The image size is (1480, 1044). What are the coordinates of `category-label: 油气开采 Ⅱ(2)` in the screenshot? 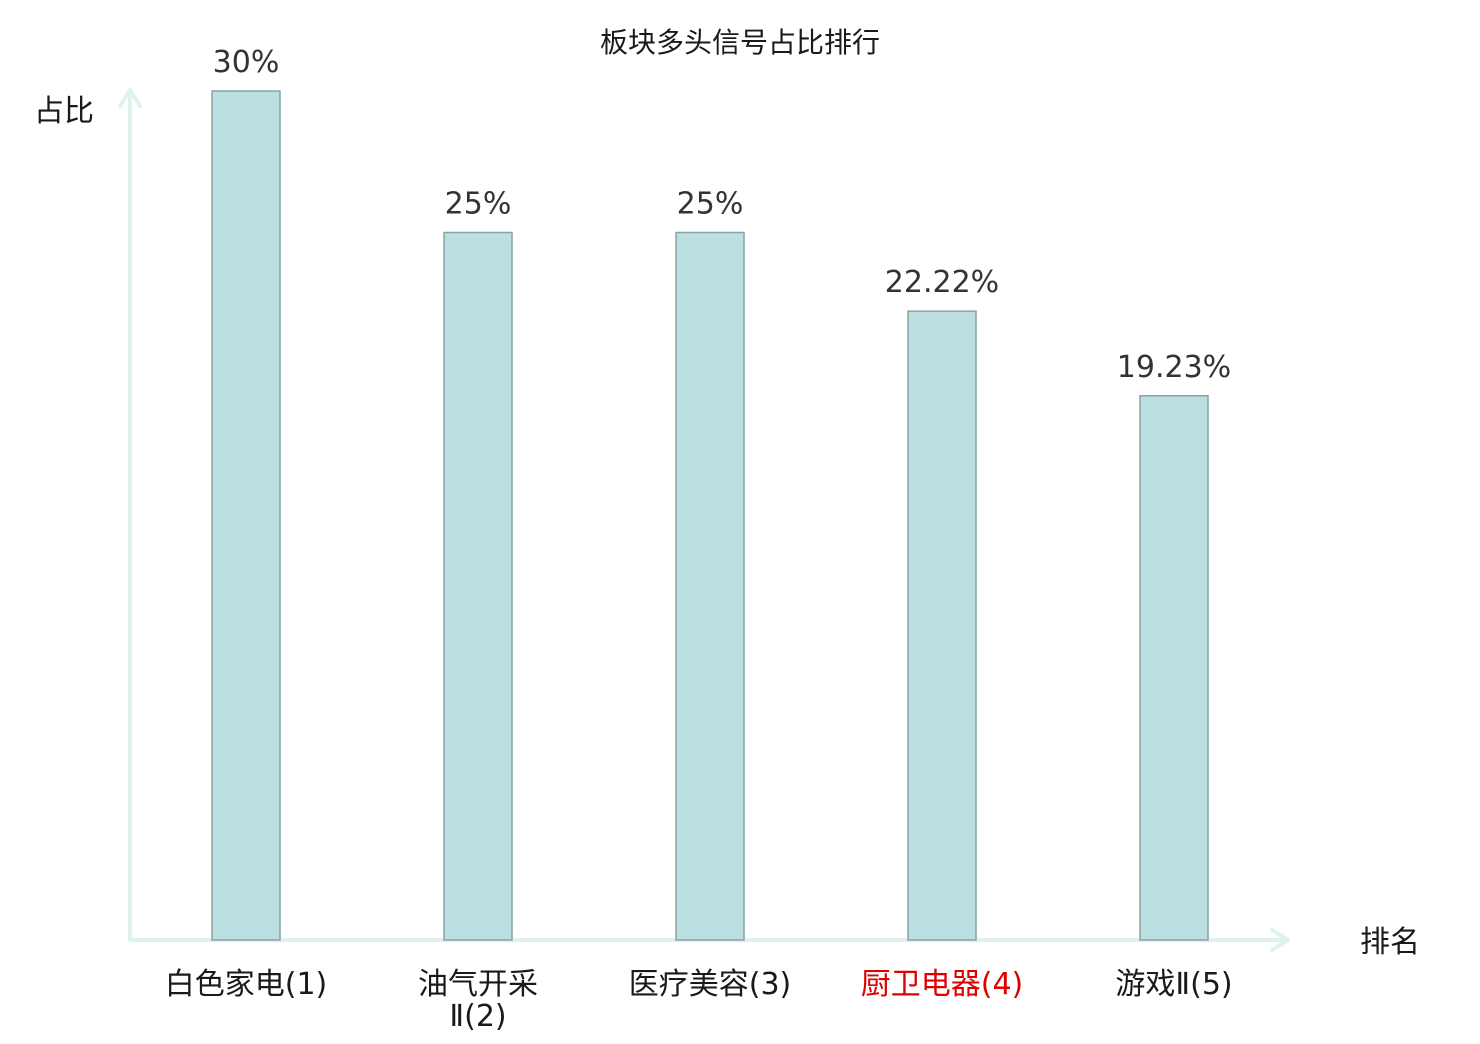 It's located at (478, 1000).